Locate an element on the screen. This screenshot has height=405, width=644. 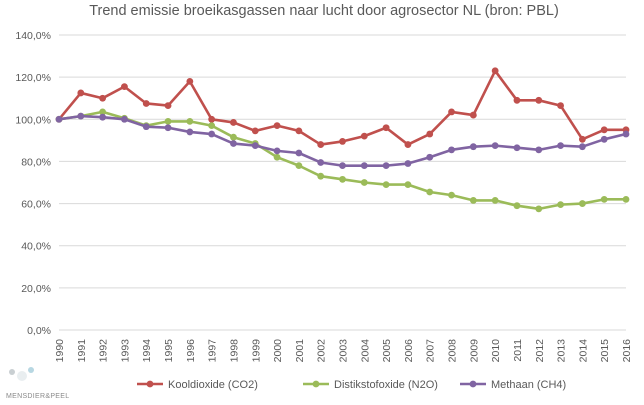
y-tick-label: 140,0% is located at coordinates (33, 36).